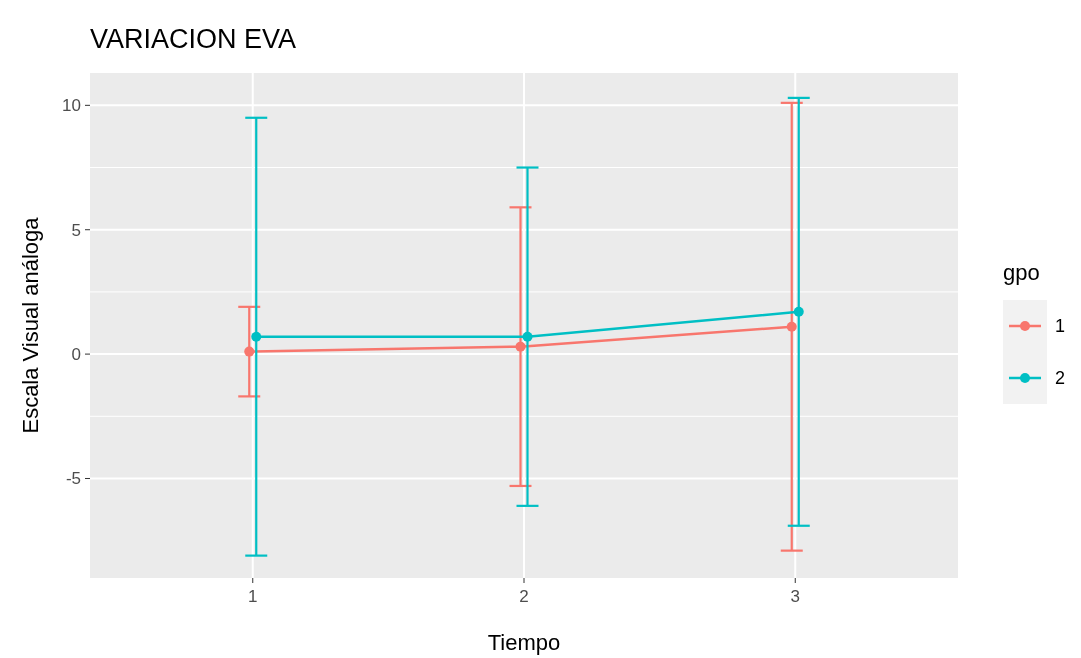 The height and width of the screenshot is (658, 1081). What do you see at coordinates (253, 596) in the screenshot?
I see `x-tick-label: 1` at bounding box center [253, 596].